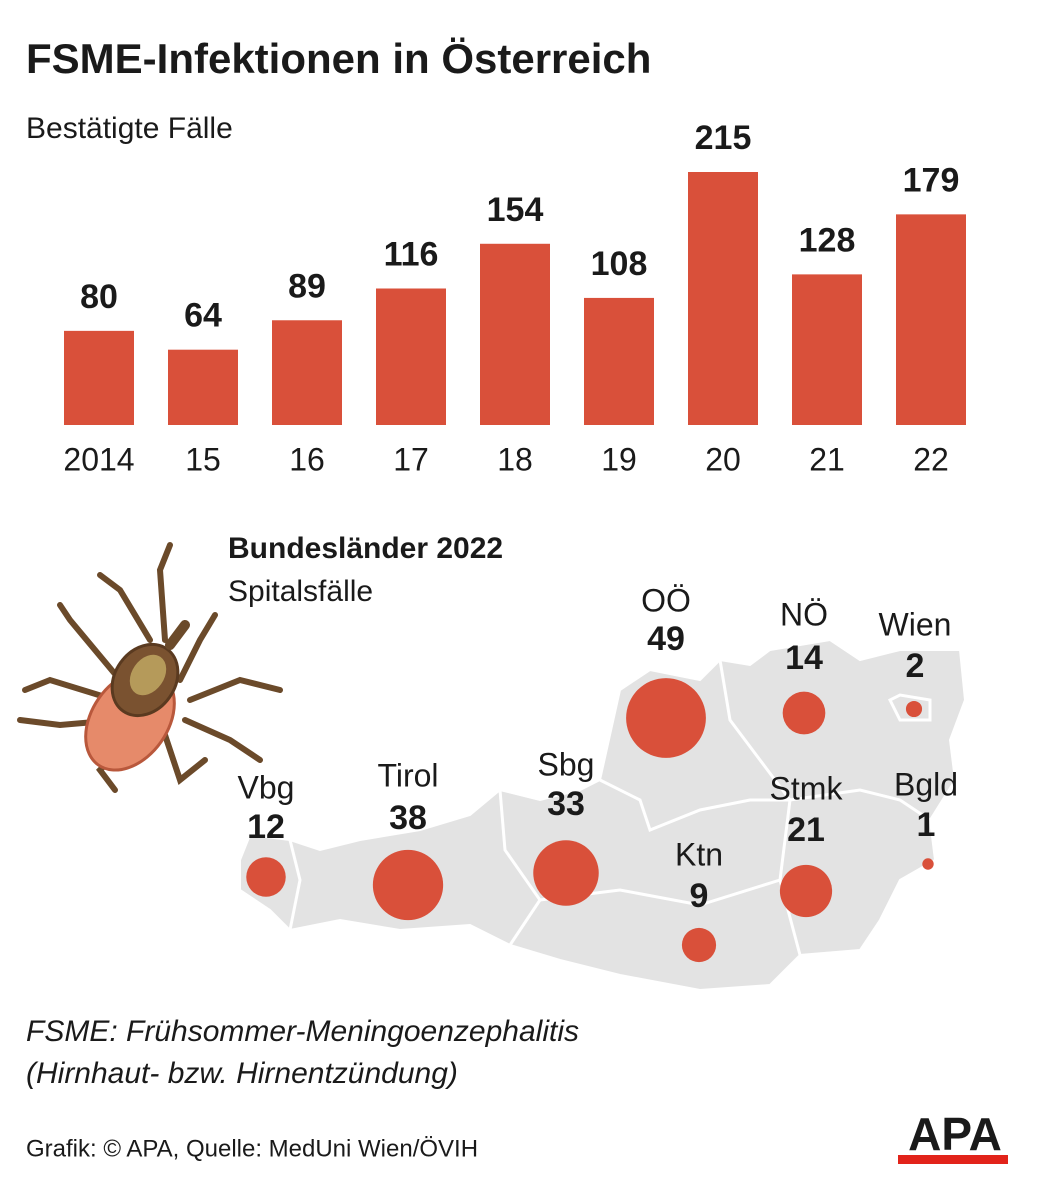 The height and width of the screenshot is (1181, 1039). What do you see at coordinates (723, 138) in the screenshot?
I see `value-label: 215` at bounding box center [723, 138].